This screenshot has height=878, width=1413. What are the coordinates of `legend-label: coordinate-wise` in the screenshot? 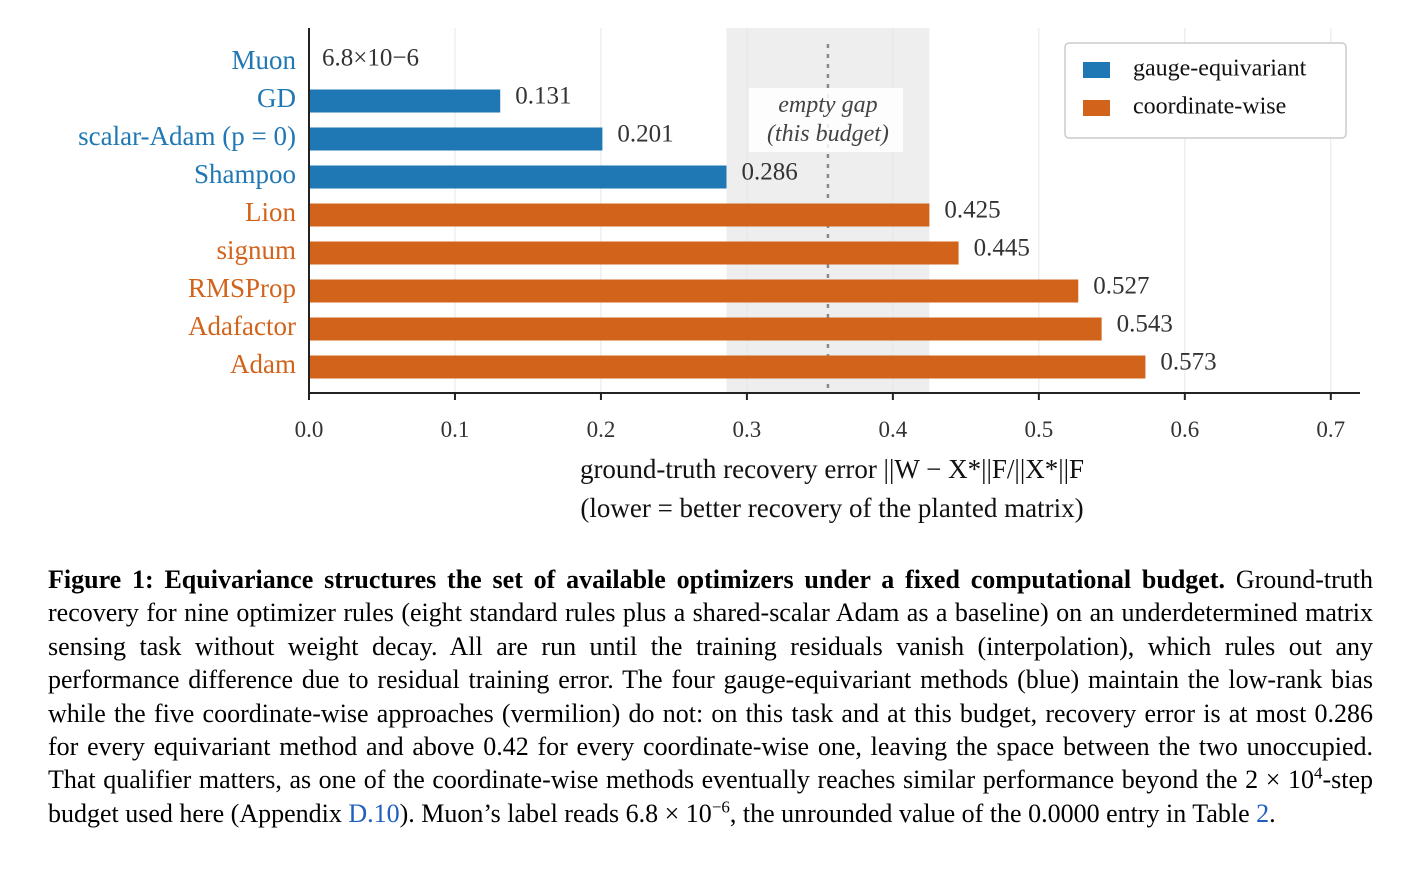 It's located at (1209, 107).